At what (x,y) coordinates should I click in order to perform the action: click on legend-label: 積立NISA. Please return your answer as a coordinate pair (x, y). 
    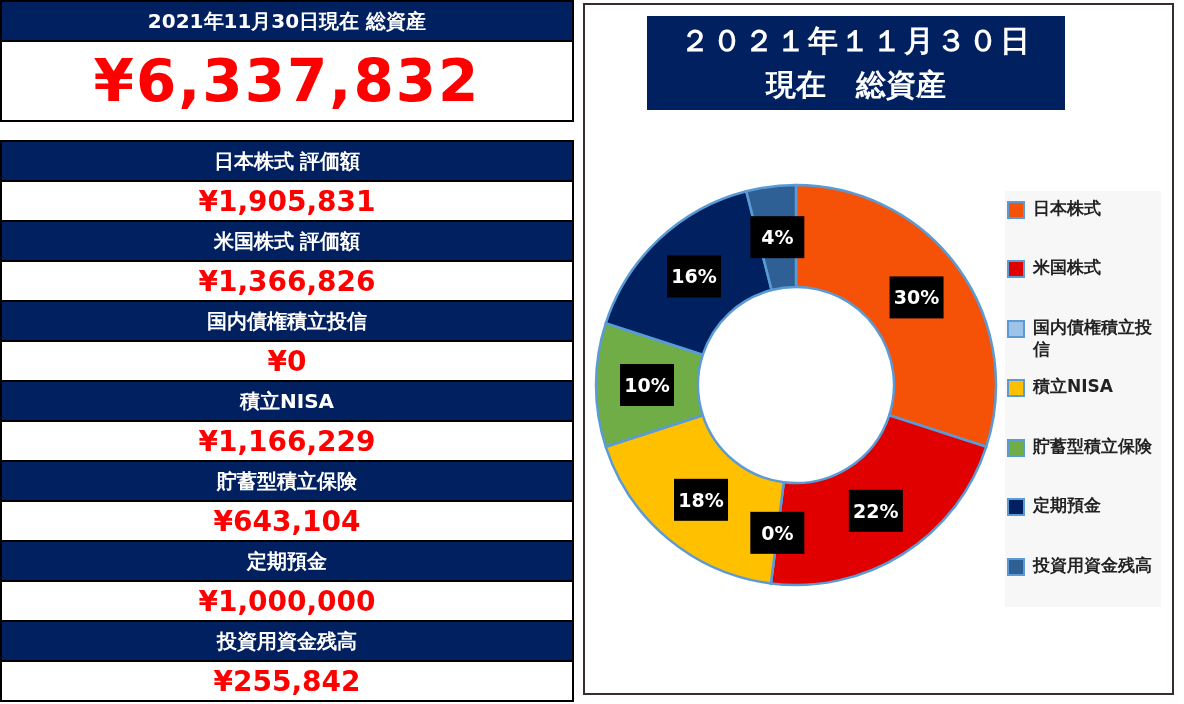
    Looking at the image, I should click on (1073, 386).